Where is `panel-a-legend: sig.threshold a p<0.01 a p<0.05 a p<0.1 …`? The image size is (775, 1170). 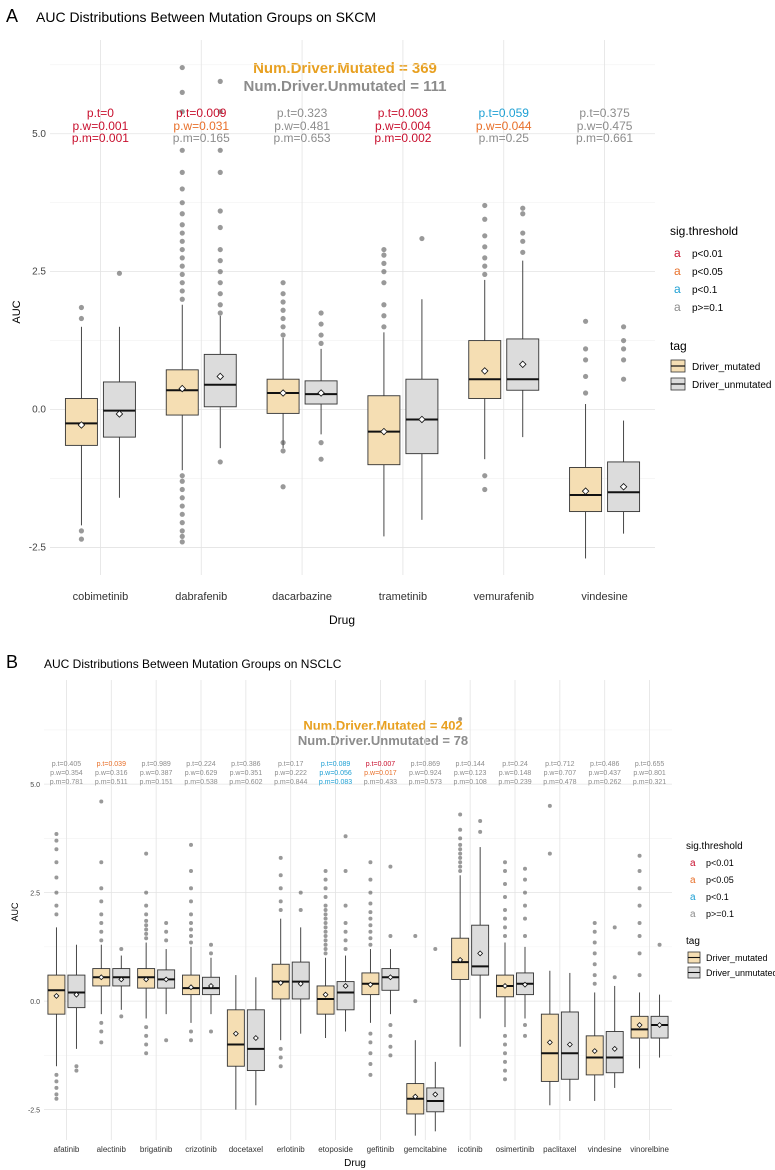
panel-a-legend: sig.threshold a p<0.01 a p<0.05 a p<0.1 … is located at coordinates (720, 307).